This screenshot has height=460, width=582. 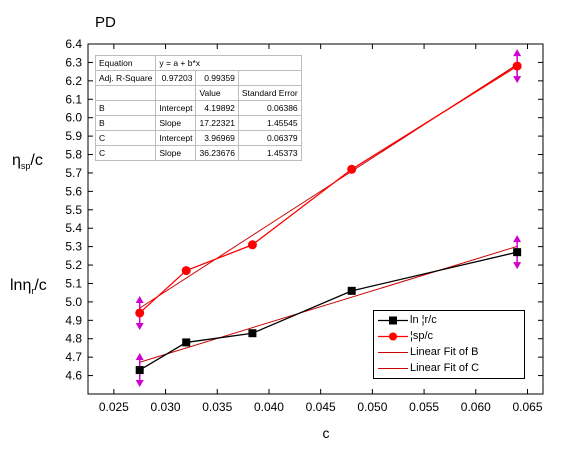 What do you see at coordinates (449, 336) in the screenshot?
I see `legend-item-c: ¦sp/c` at bounding box center [449, 336].